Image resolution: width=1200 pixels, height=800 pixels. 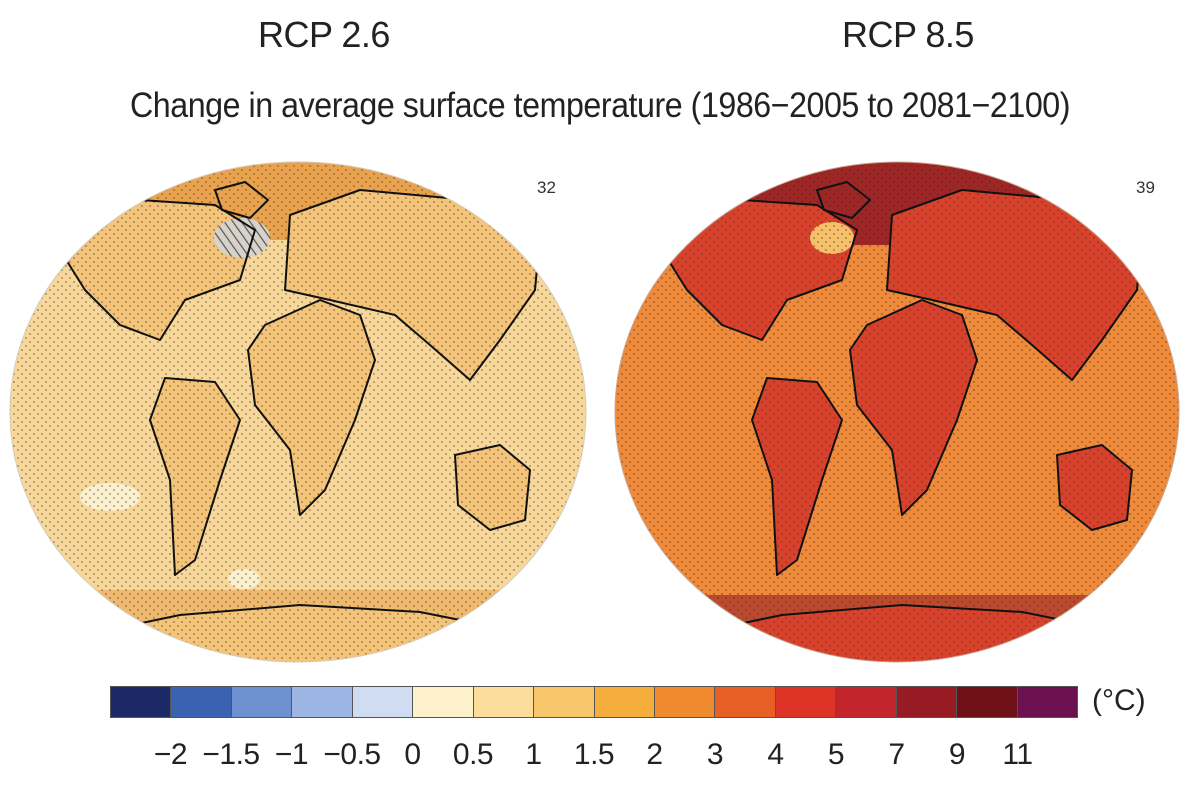 I want to click on colorbar-tick-label: 1.5, so click(x=594, y=754).